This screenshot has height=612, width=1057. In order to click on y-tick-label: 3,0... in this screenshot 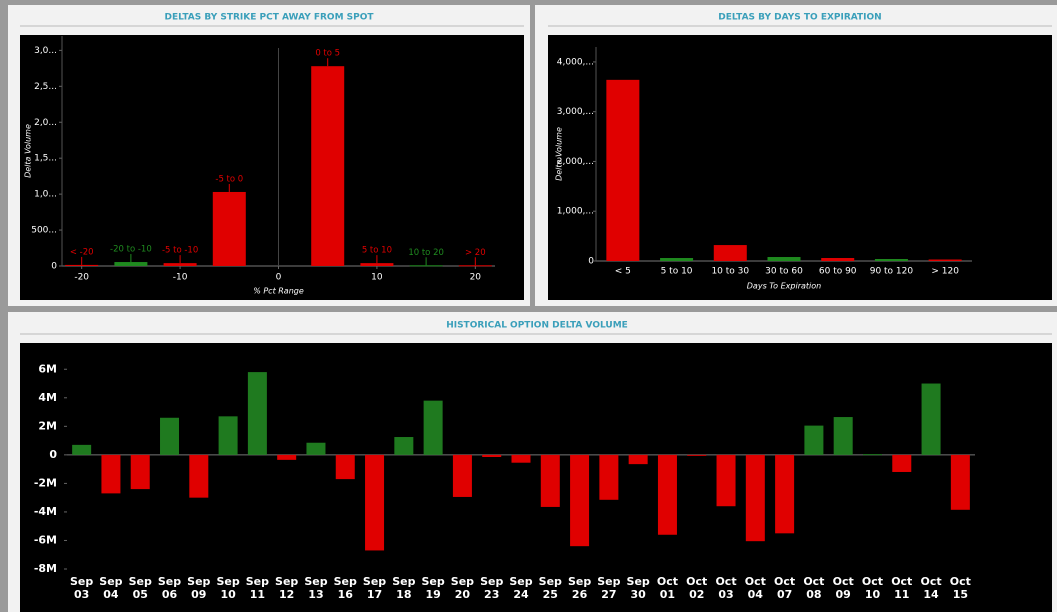, I will do `click(45, 51)`.